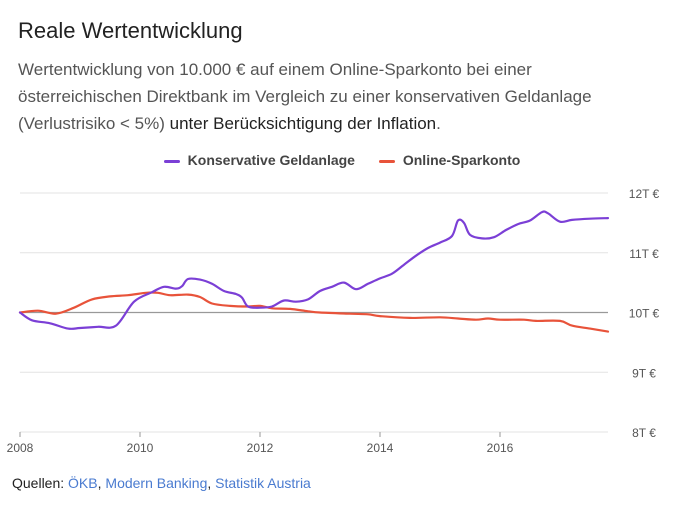 The width and height of the screenshot is (684, 512). I want to click on sources-label: Quellen:, so click(38, 483).